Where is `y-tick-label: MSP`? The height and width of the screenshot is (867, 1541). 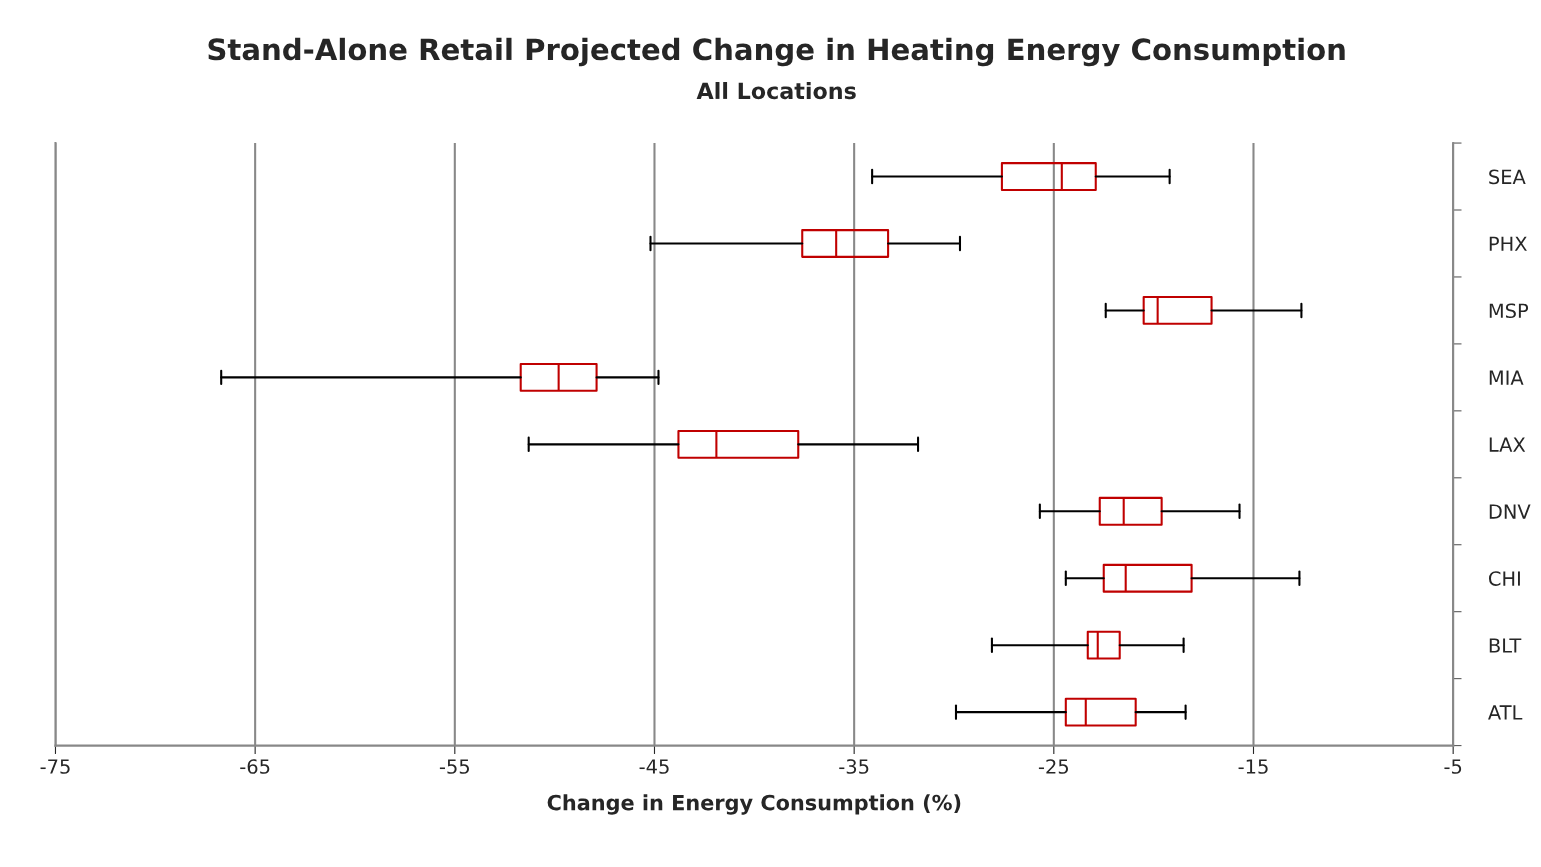
y-tick-label: MSP is located at coordinates (1509, 311).